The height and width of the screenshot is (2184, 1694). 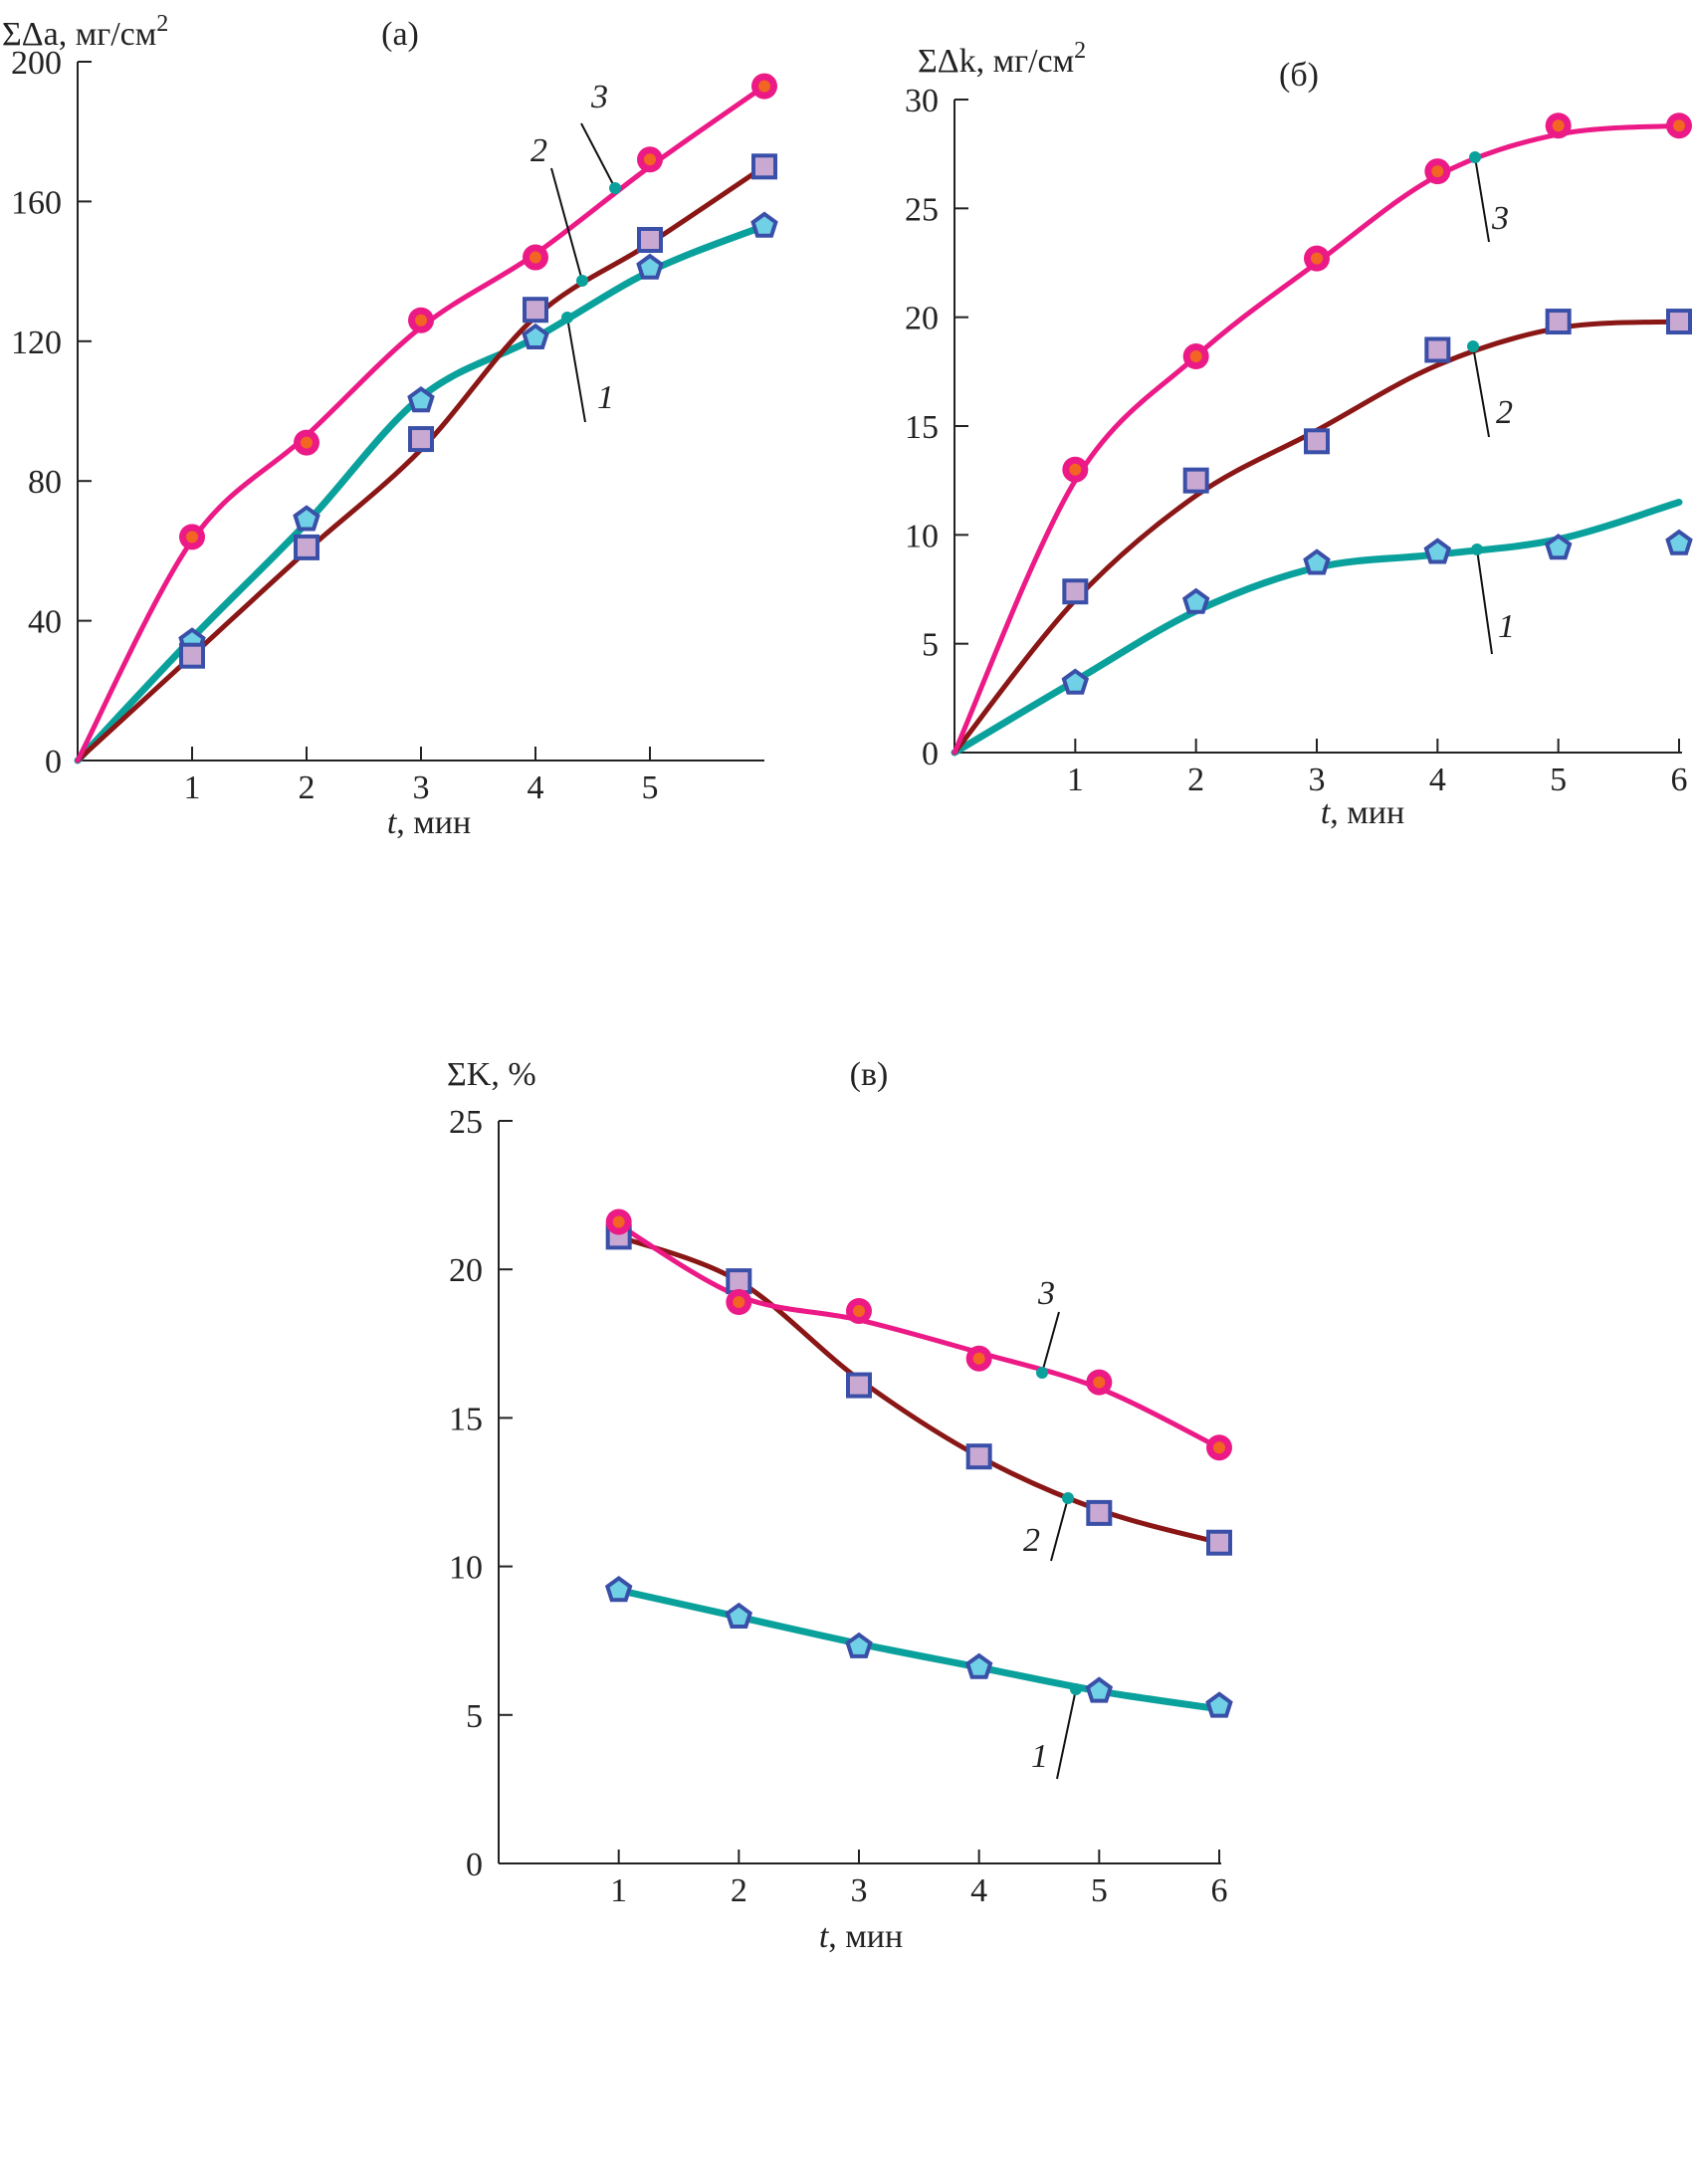 What do you see at coordinates (1437, 780) in the screenshot?
I see `x-tick-label: 4` at bounding box center [1437, 780].